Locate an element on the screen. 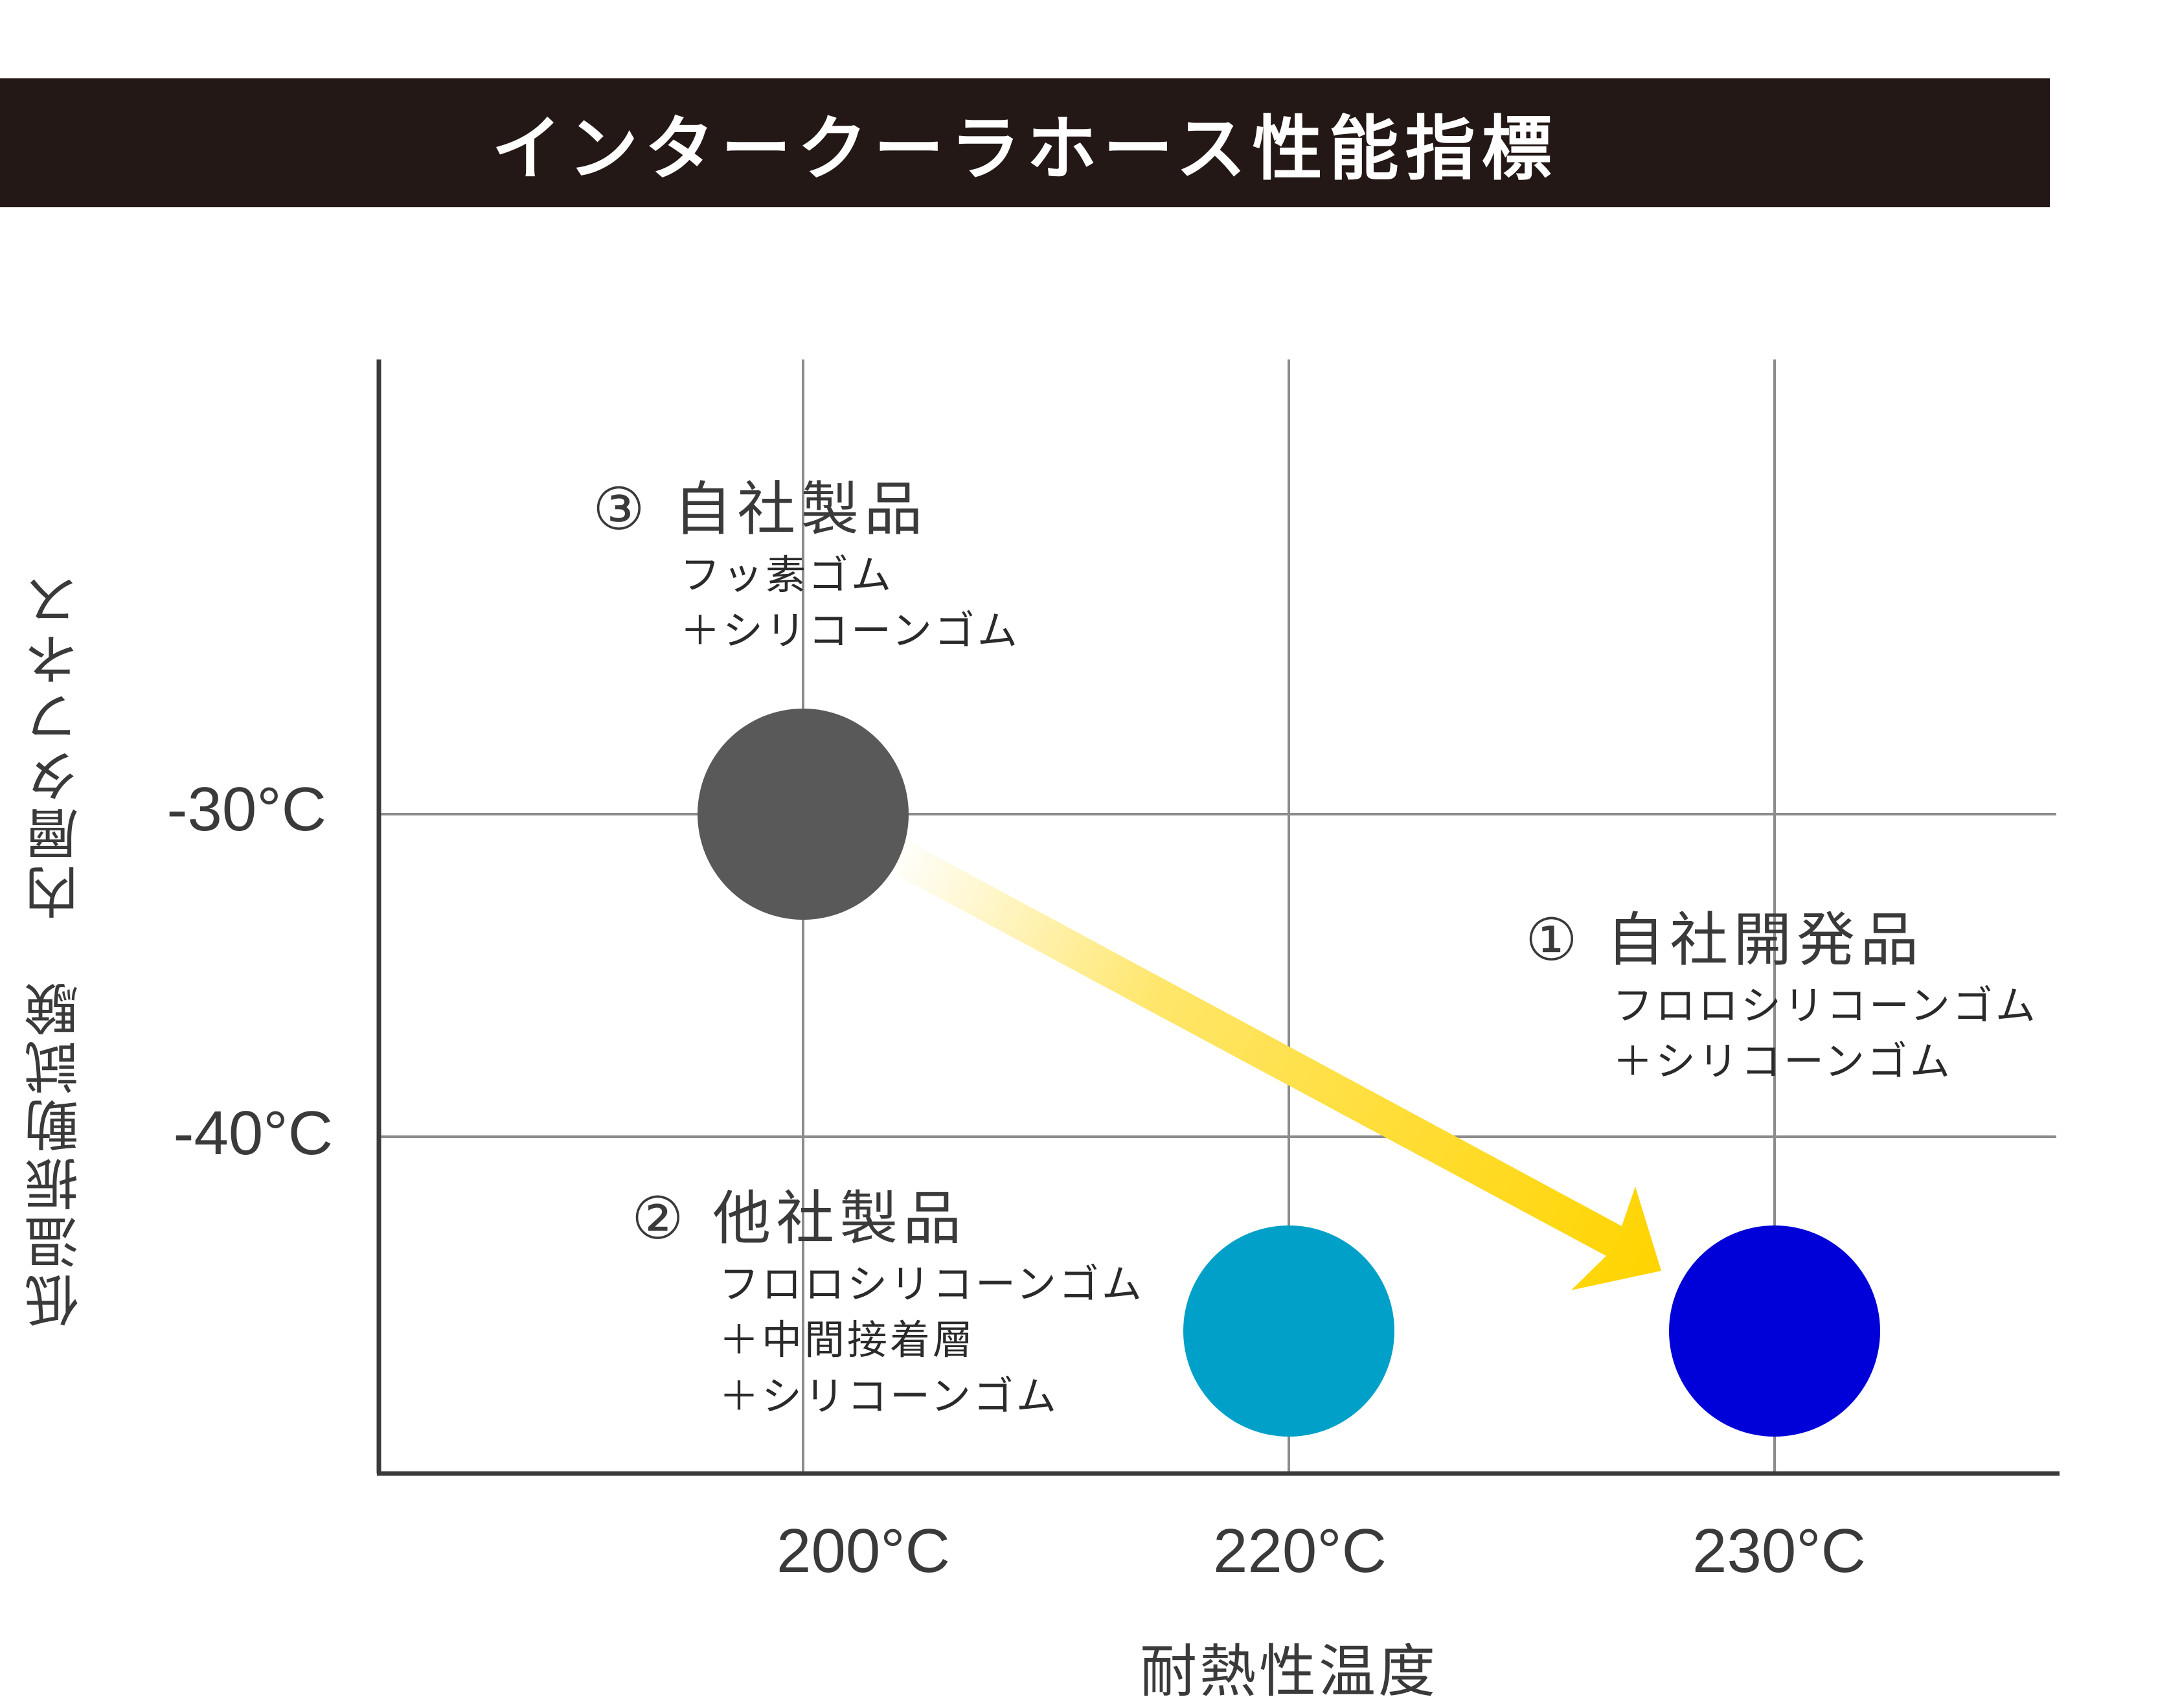 The image size is (2169, 1708). annotation-own-product-title: ③ 自社製品 is located at coordinates (760, 509).